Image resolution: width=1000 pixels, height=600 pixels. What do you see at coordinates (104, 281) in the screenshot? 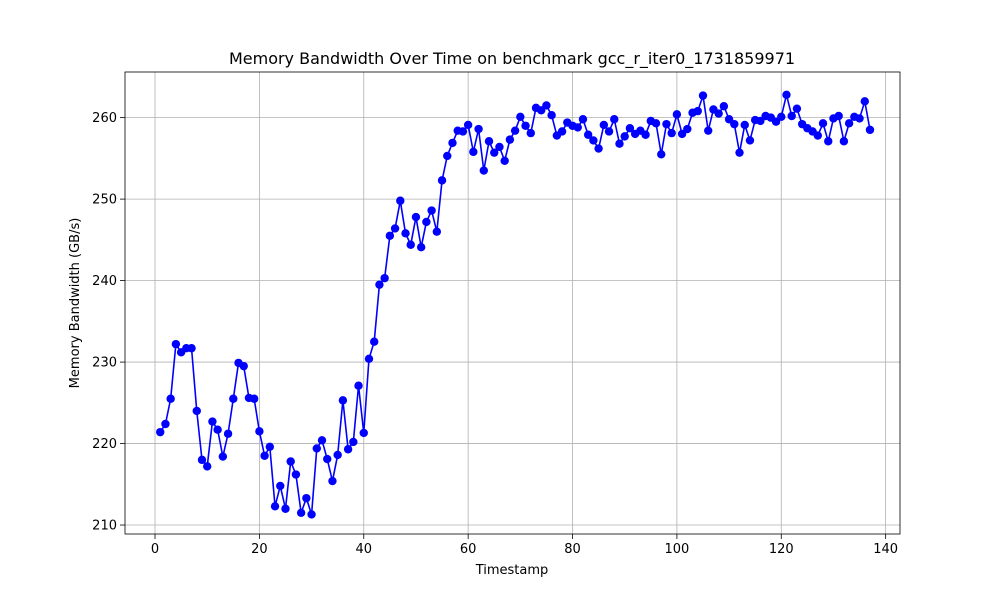
I see `y-tick-label: 240` at bounding box center [104, 281].